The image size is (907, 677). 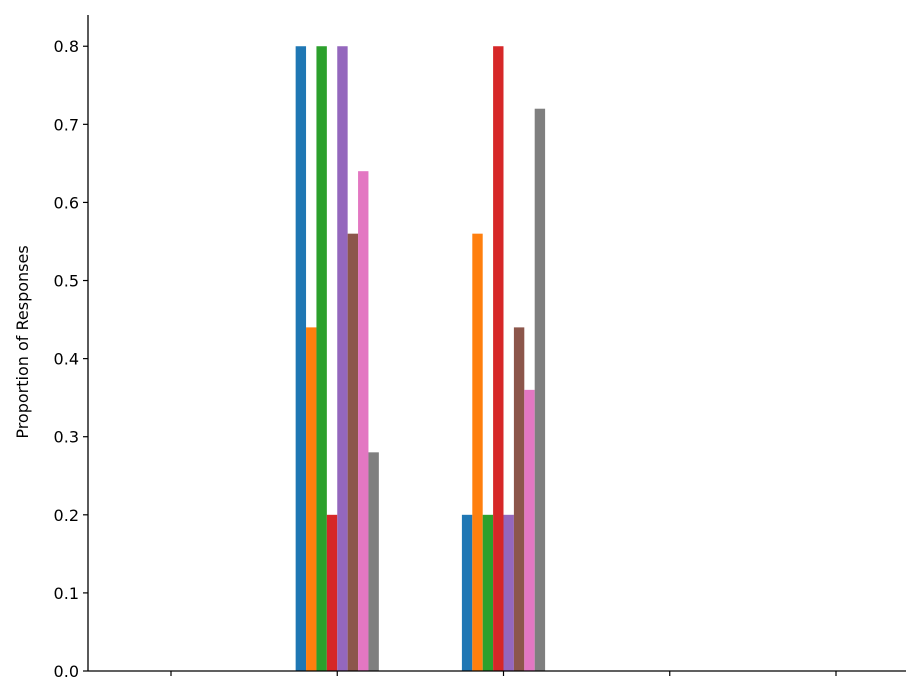 I want to click on y-tick-label: 0.2, so click(x=66, y=515).